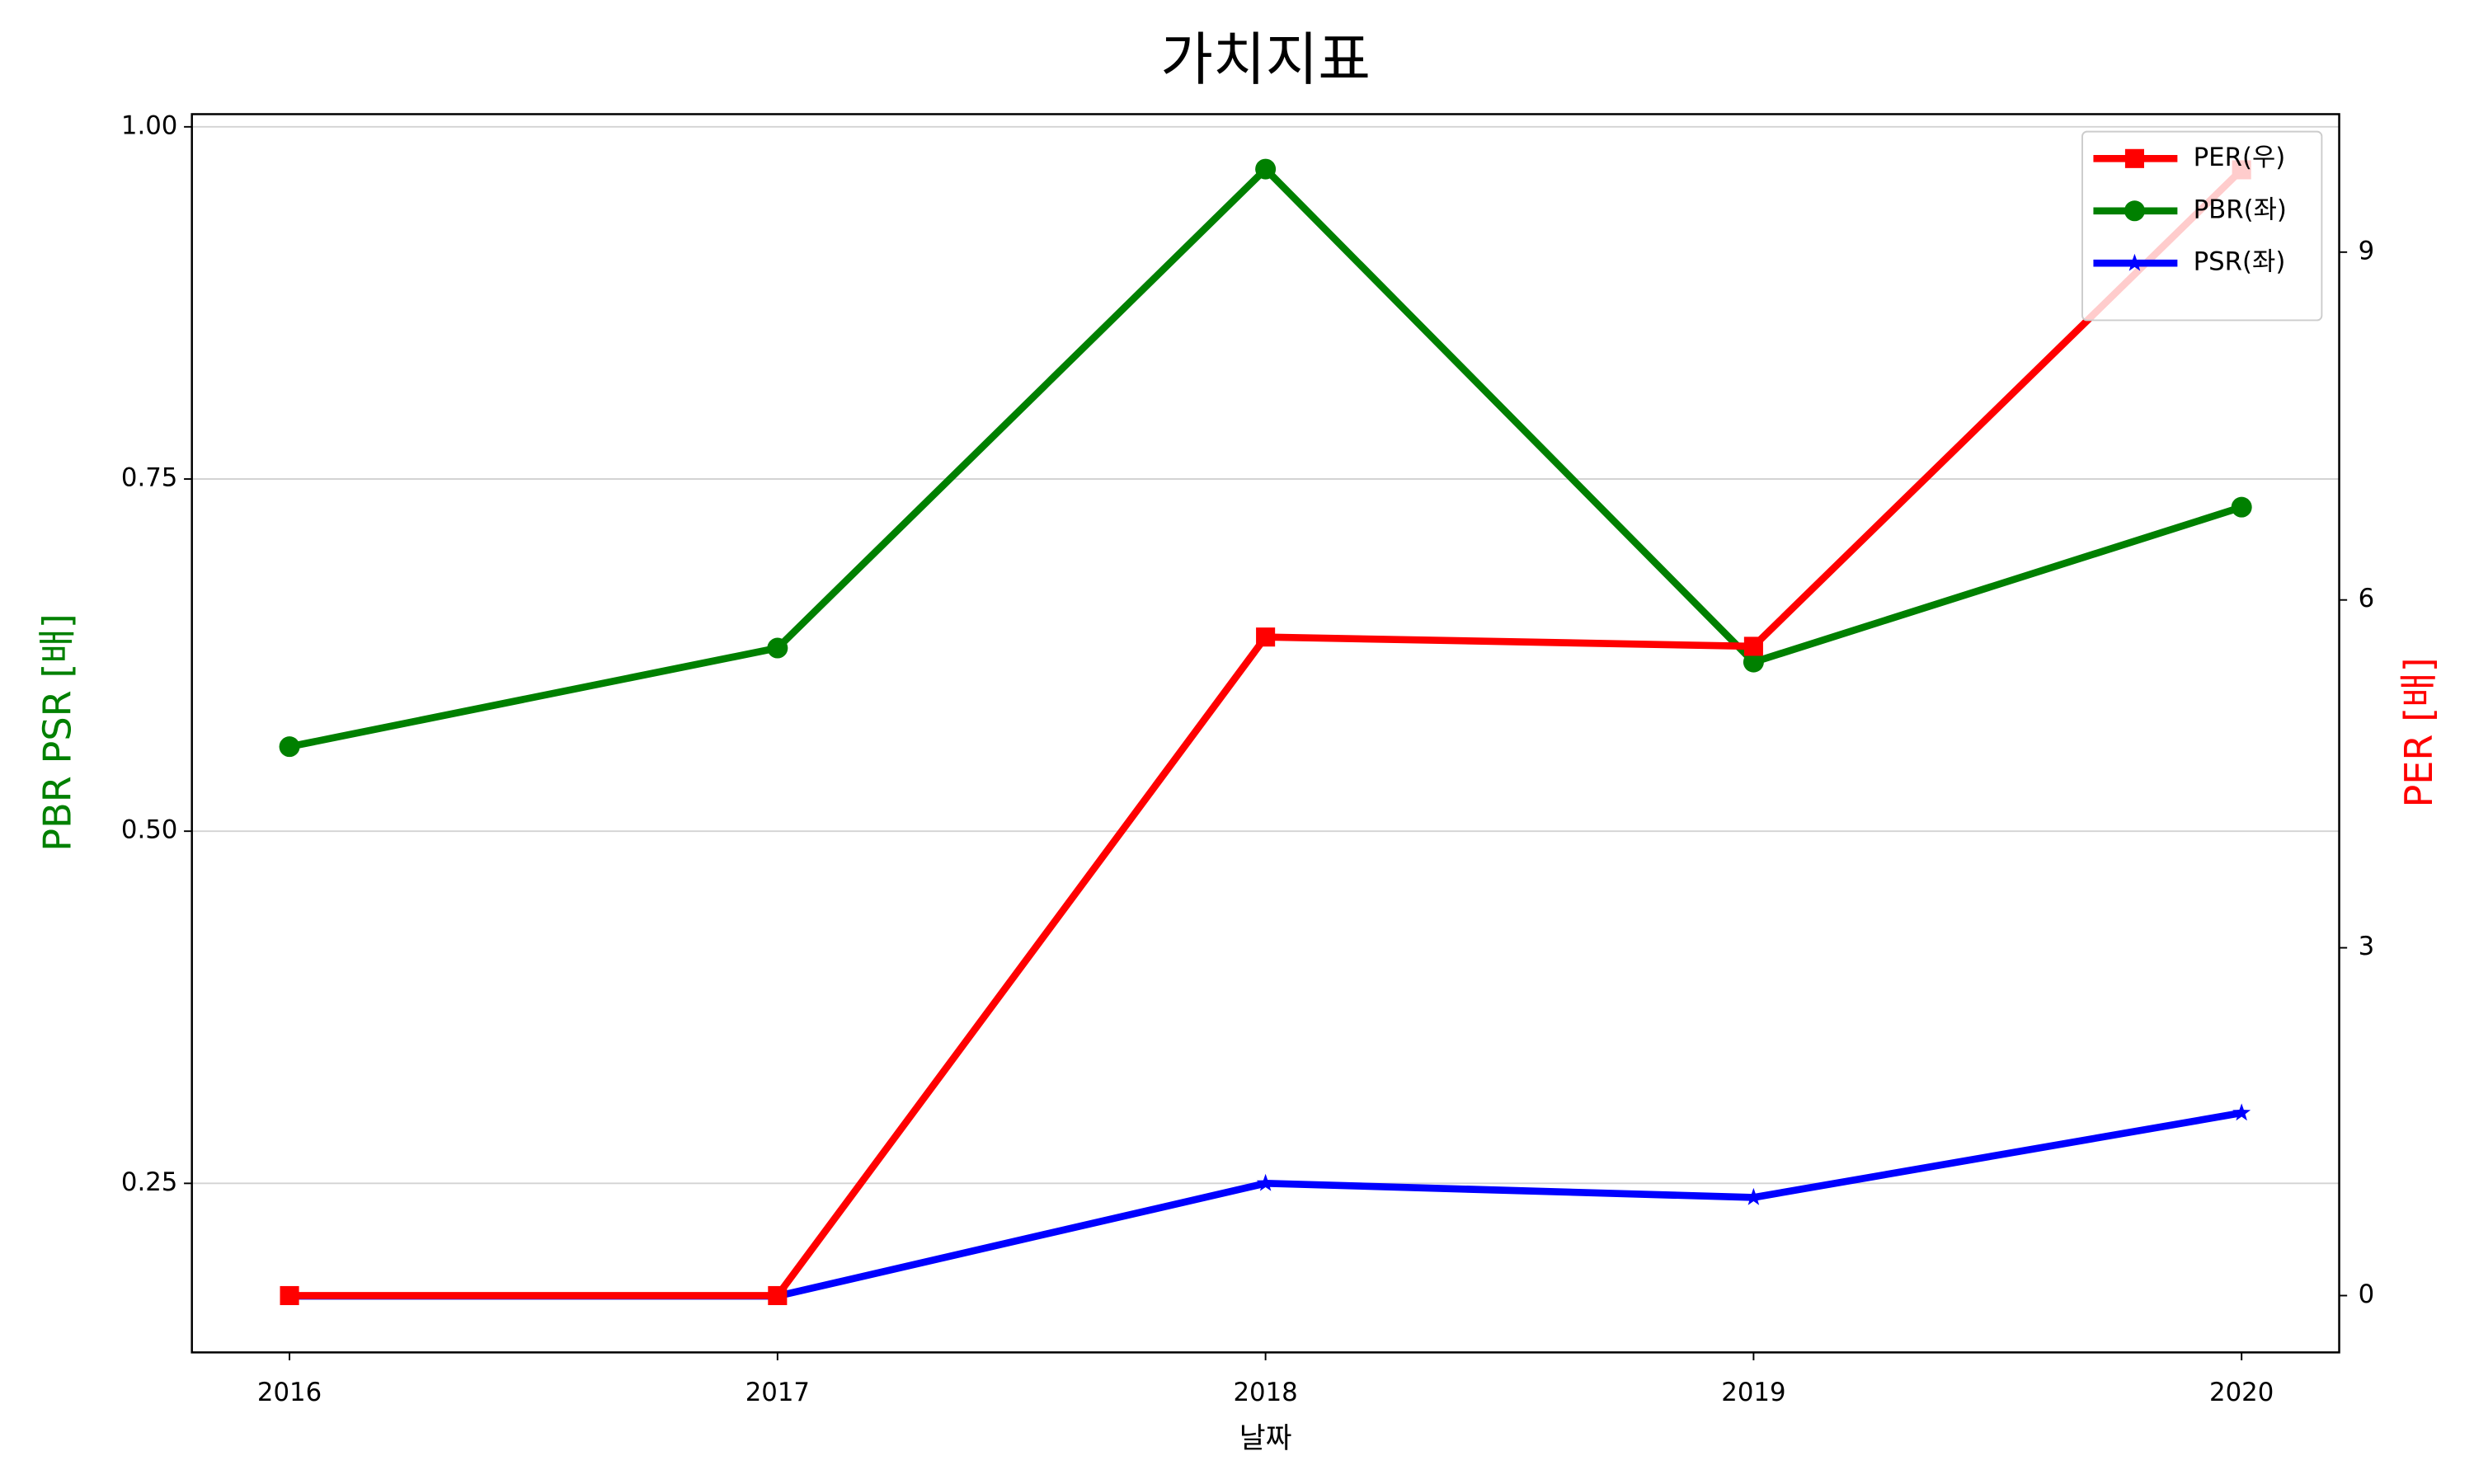 This screenshot has width=2474, height=1484. What do you see at coordinates (1265, 1204) in the screenshot?
I see `series-line` at bounding box center [1265, 1204].